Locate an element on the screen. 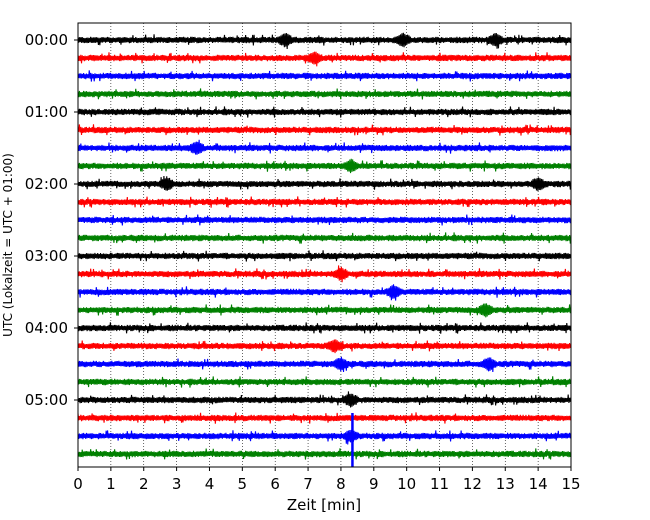 This screenshot has height=520, width=650. x-tick-label: 12 is located at coordinates (472, 484).